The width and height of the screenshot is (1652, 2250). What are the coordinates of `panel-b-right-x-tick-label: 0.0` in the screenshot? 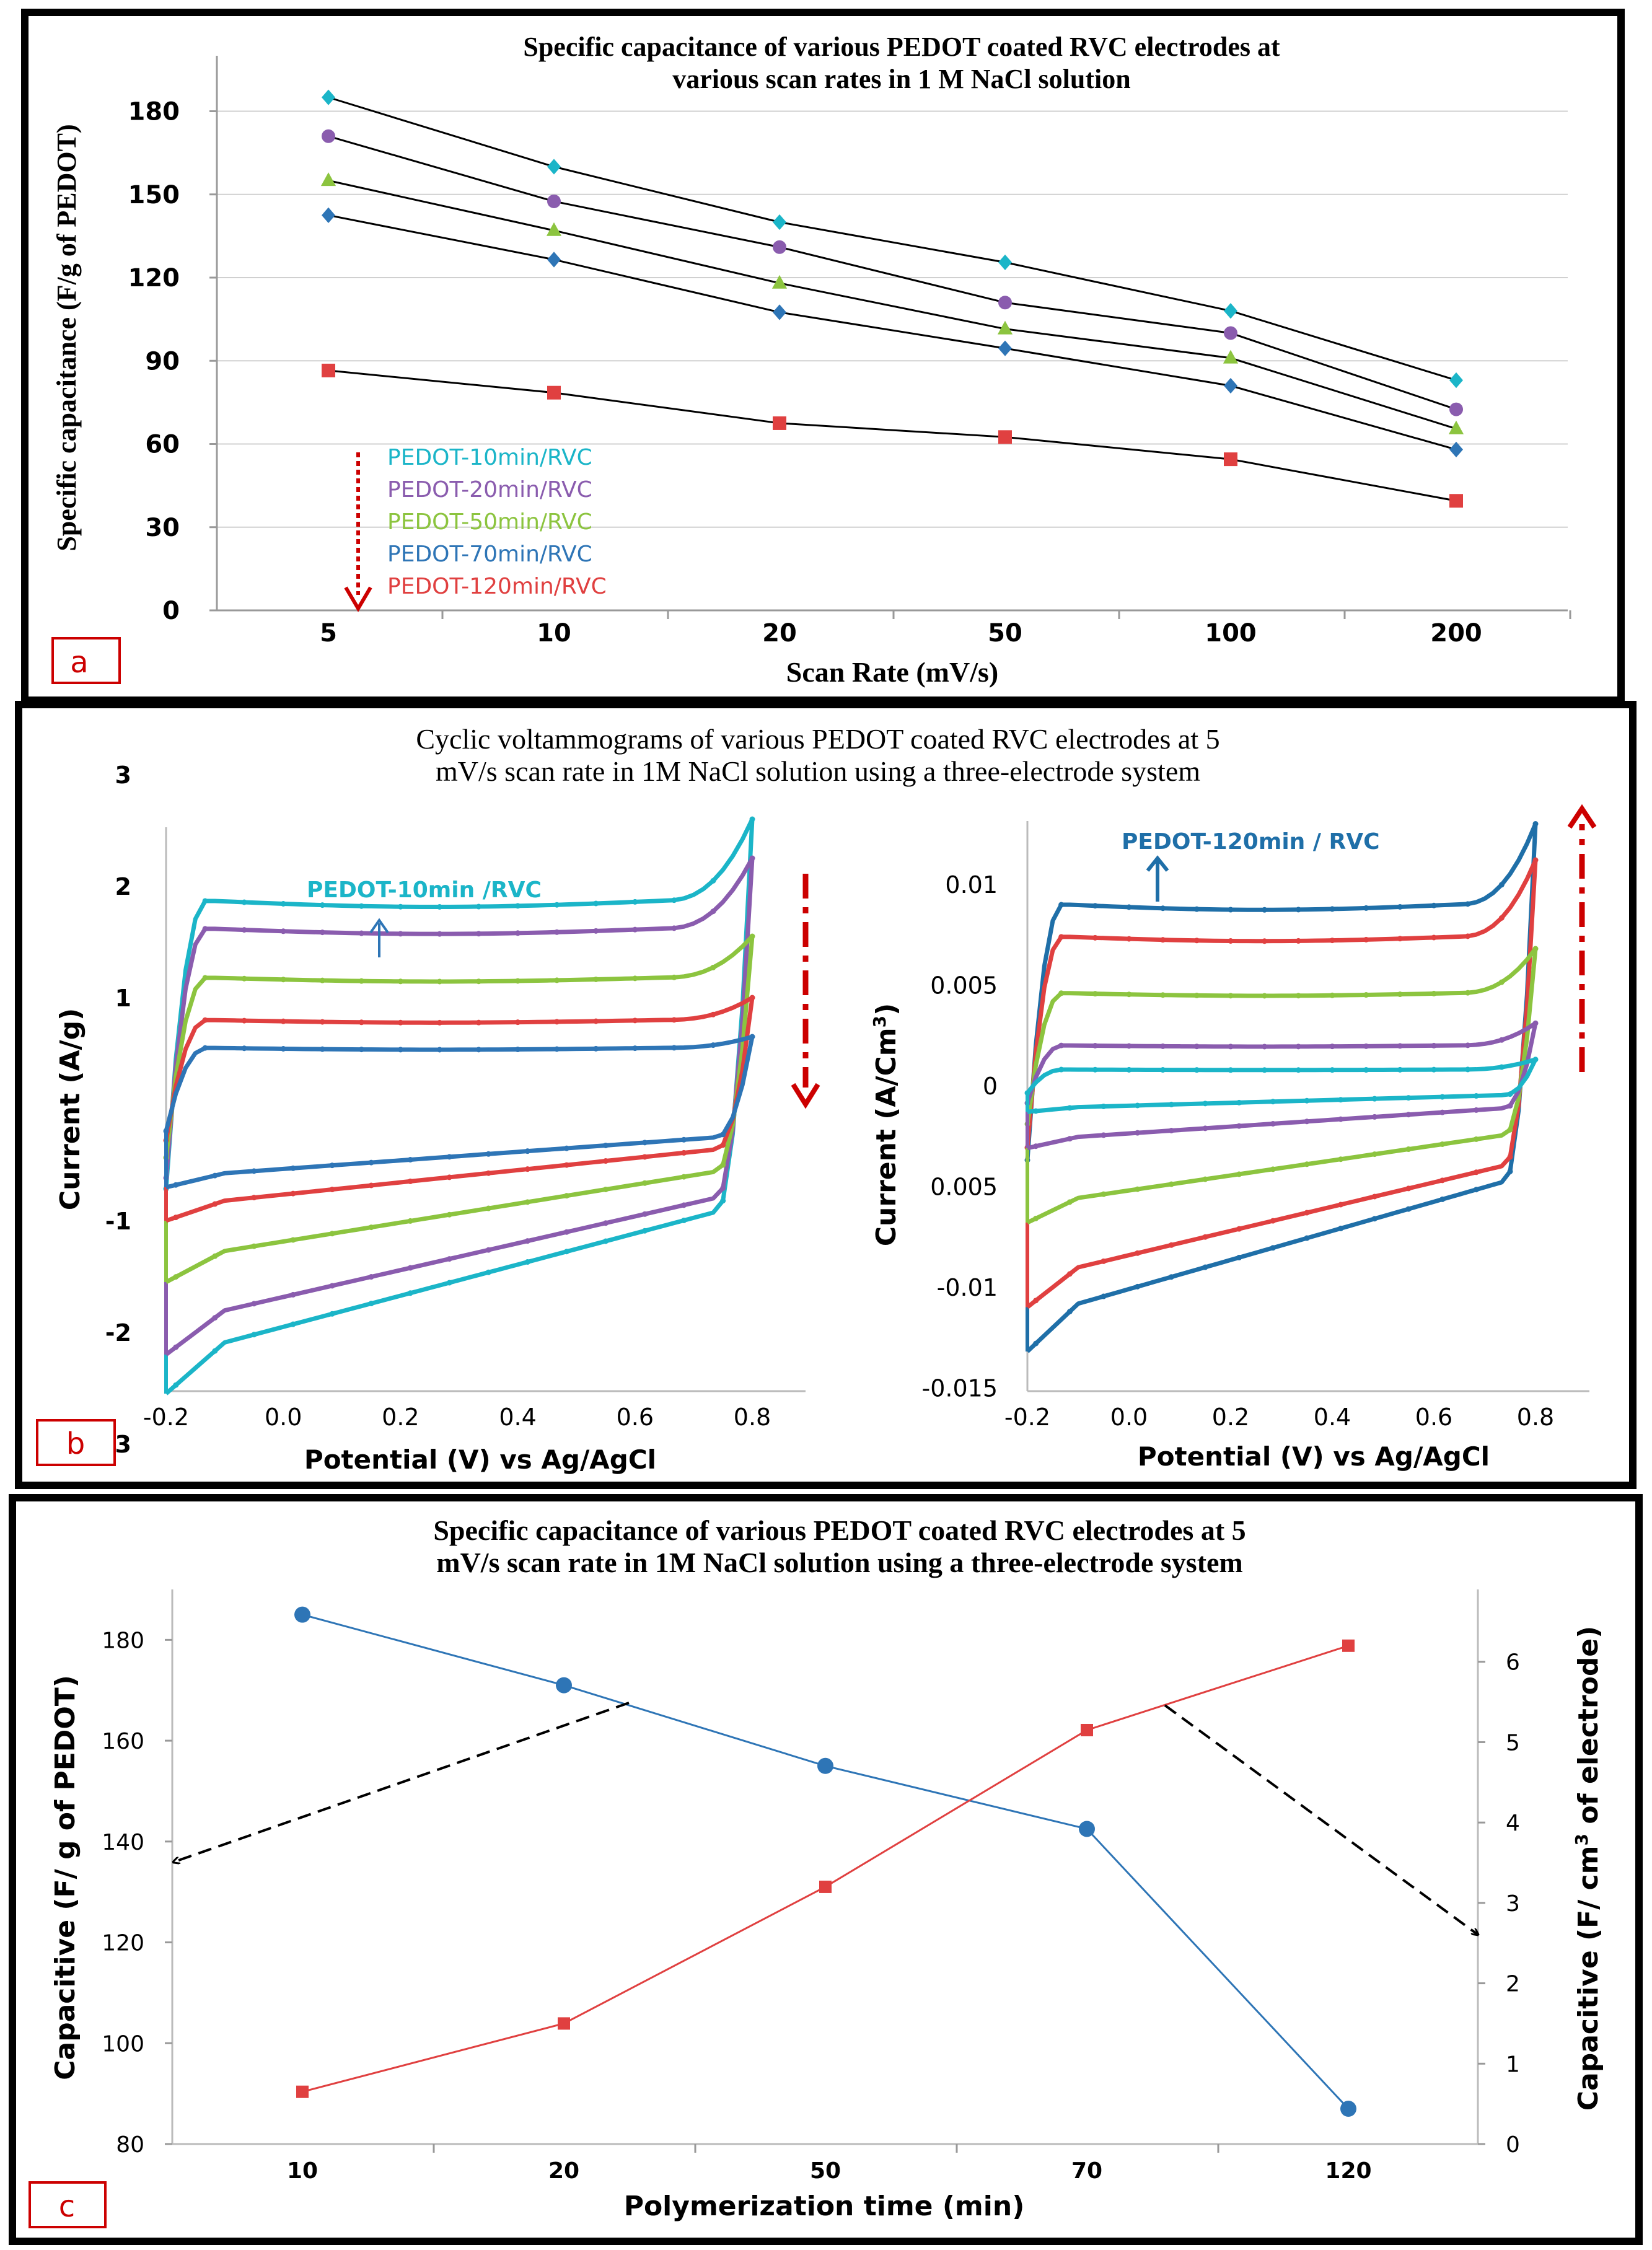 It's located at (1129, 1417).